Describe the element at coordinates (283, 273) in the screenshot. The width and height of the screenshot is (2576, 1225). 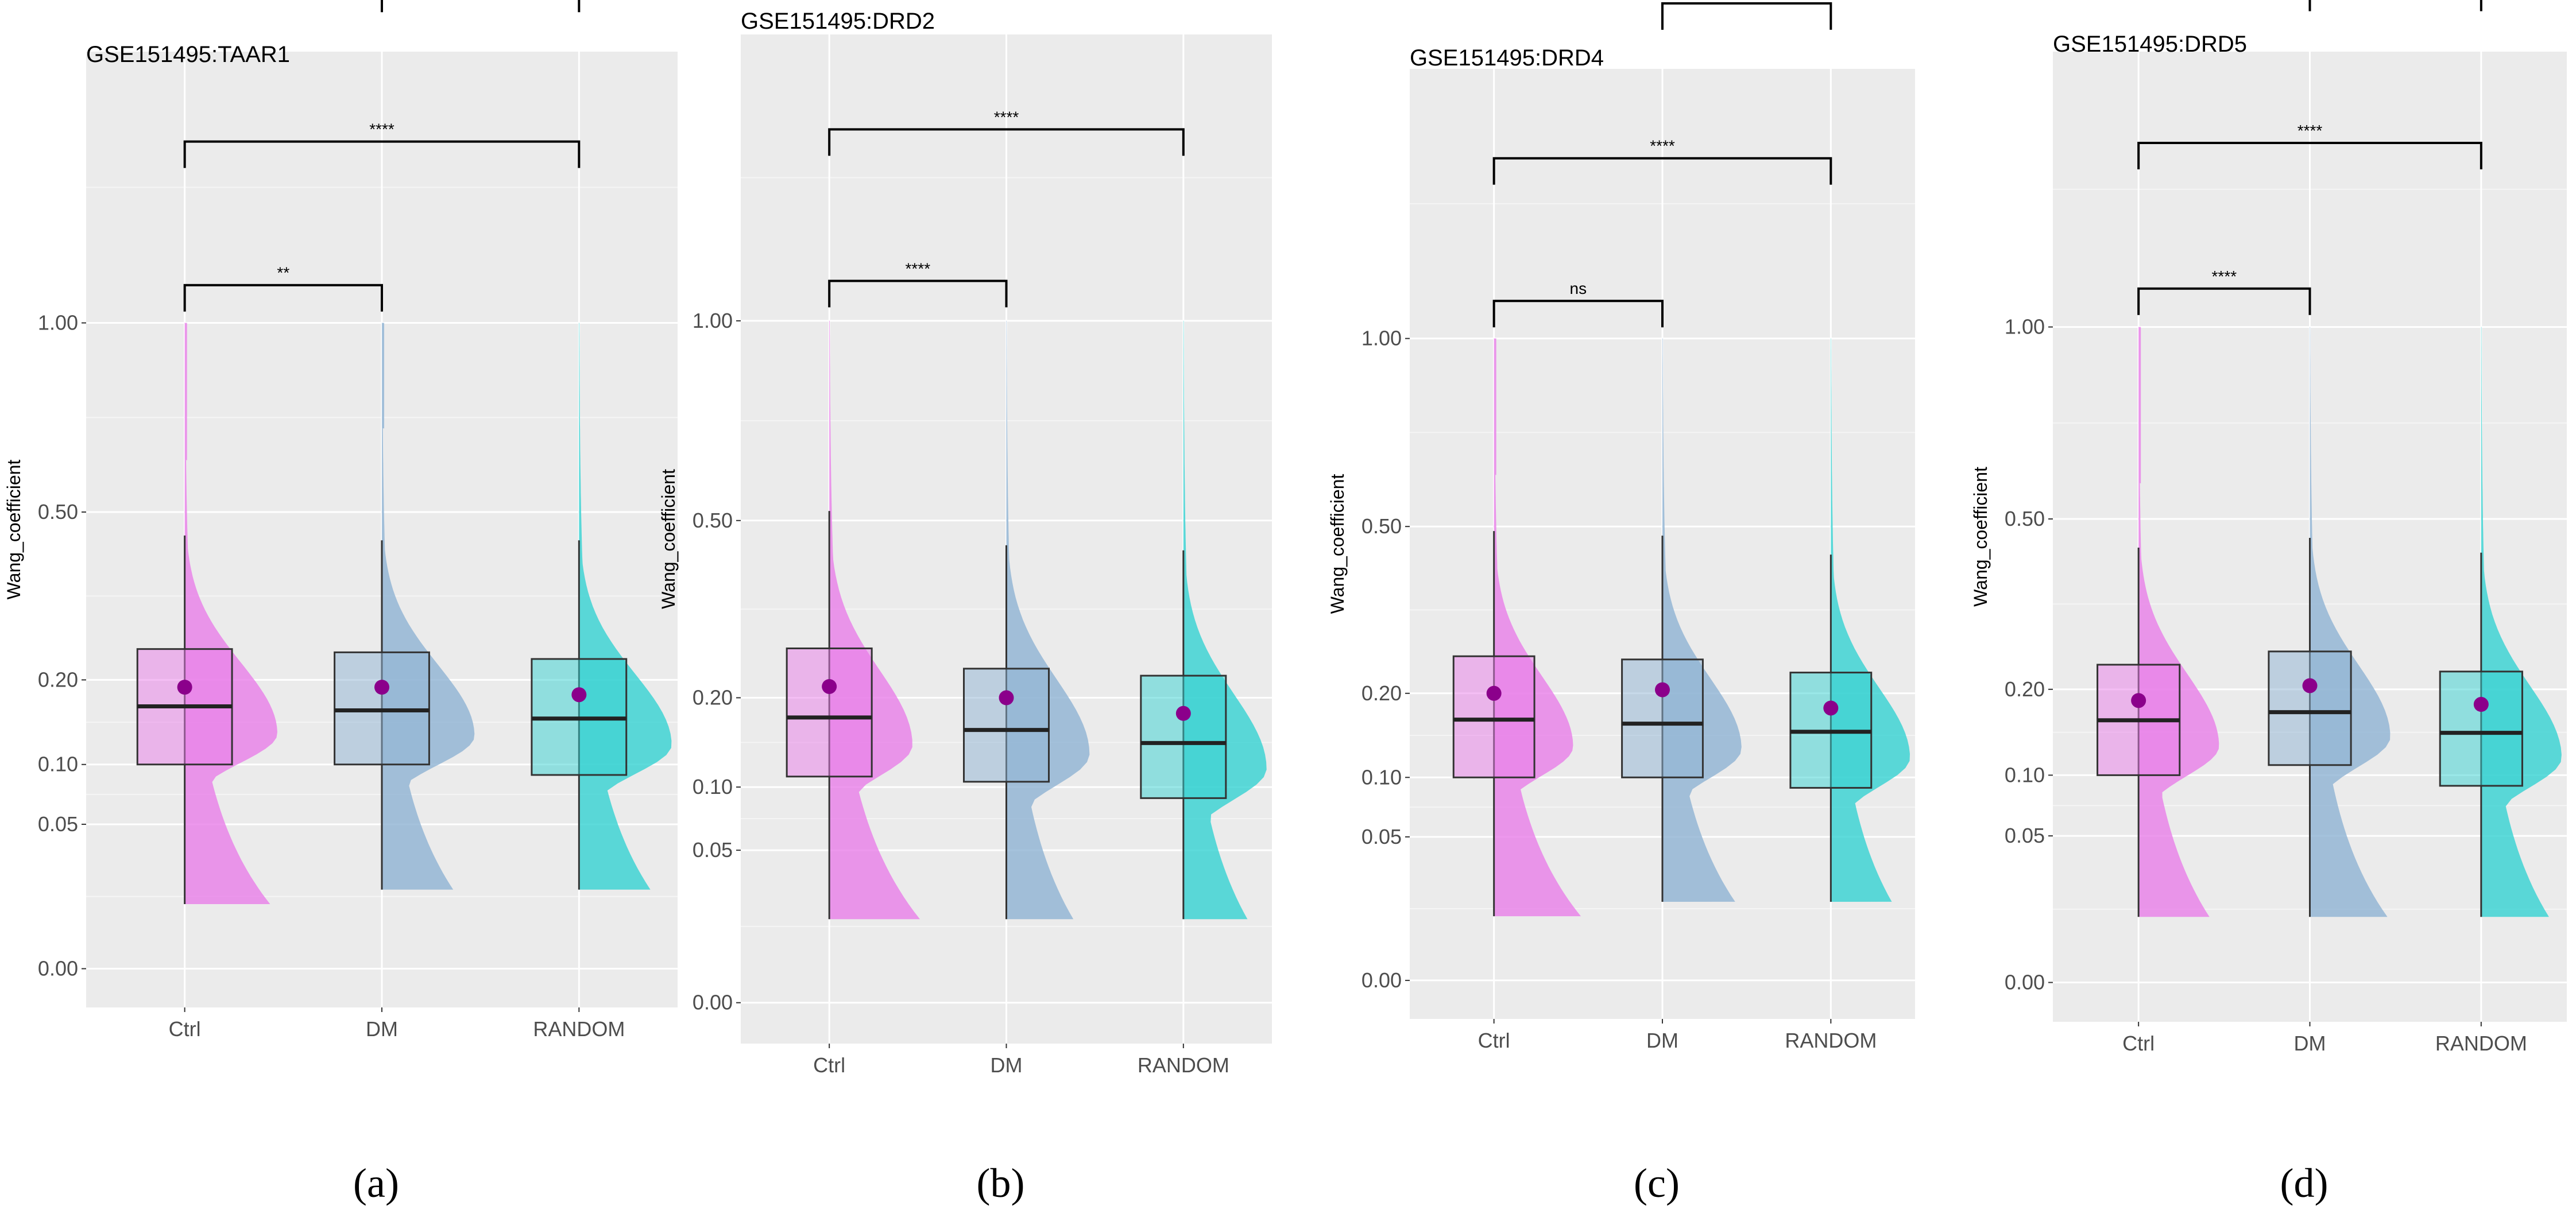
I see `significance-label: **` at that location.